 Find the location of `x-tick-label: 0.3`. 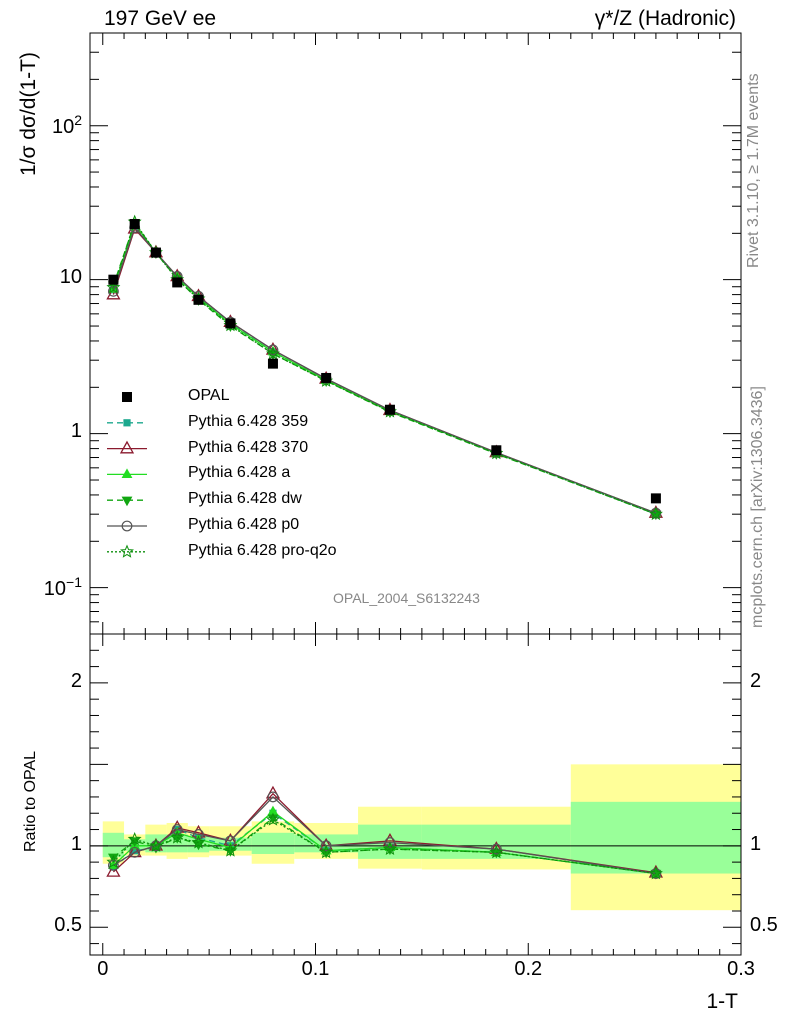

x-tick-label: 0.3 is located at coordinates (741, 969).